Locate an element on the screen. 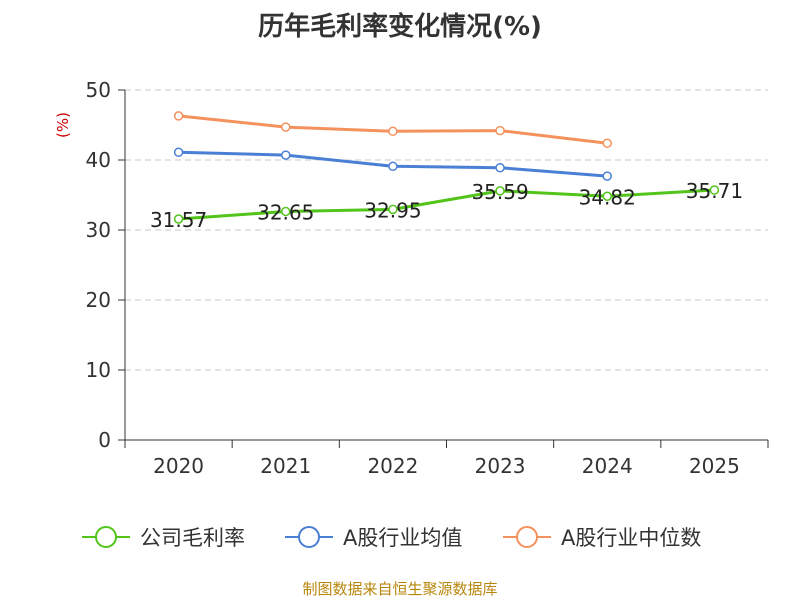 The height and width of the screenshot is (600, 800). data-label: 32.95 is located at coordinates (392, 210).